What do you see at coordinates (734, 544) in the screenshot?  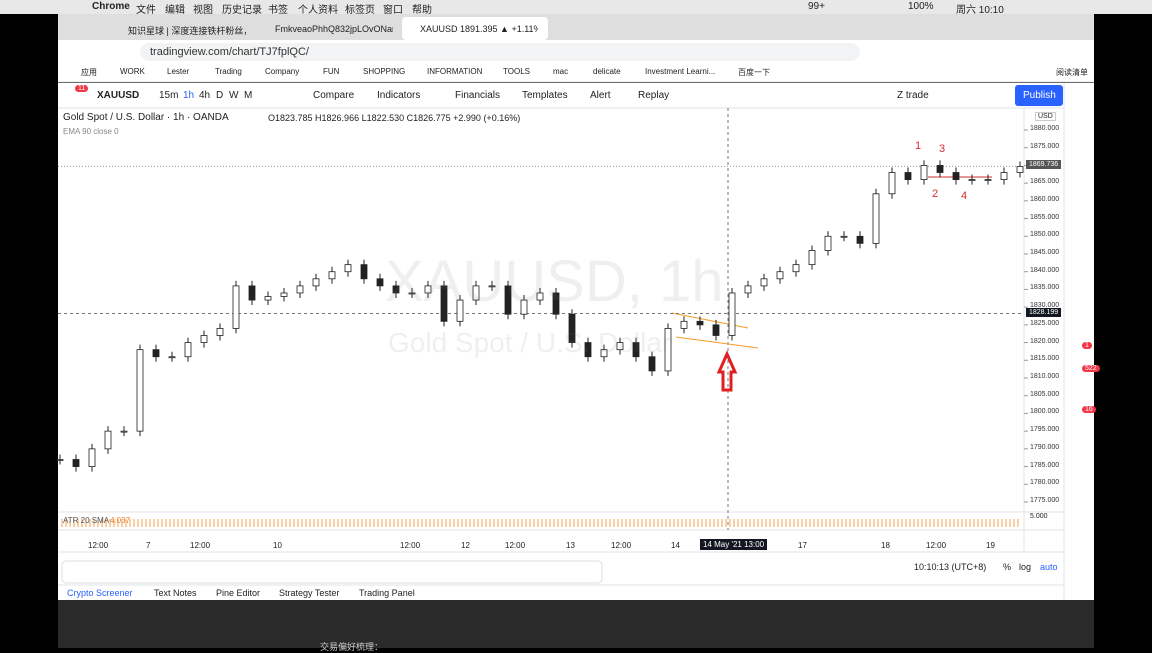 I see `x-tick-label: 14 May '21 13:00` at bounding box center [734, 544].